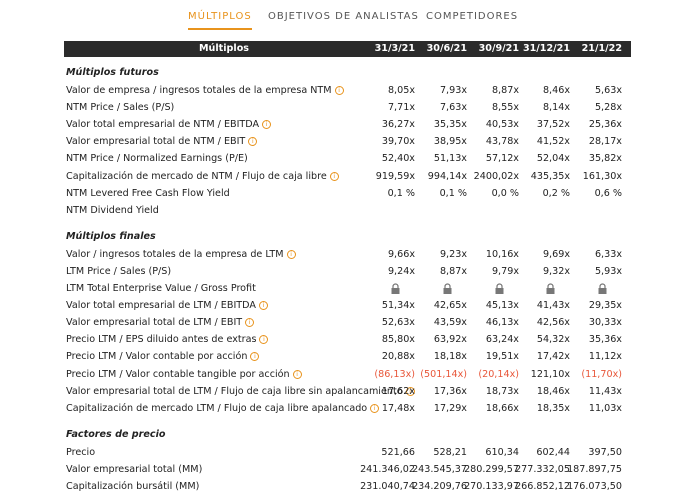 The image size is (677, 499). What do you see at coordinates (443, 374) in the screenshot?
I see `cell-value: (501,14x)` at bounding box center [443, 374].